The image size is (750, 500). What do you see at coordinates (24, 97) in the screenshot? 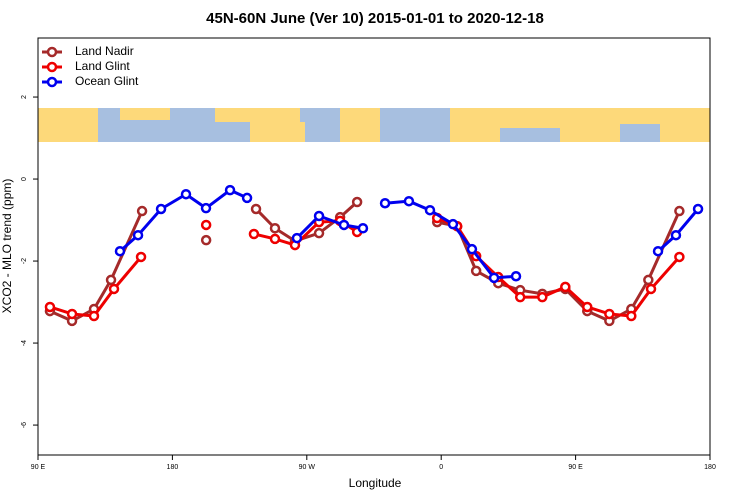
I see `y-tick-label: 2` at bounding box center [24, 97].